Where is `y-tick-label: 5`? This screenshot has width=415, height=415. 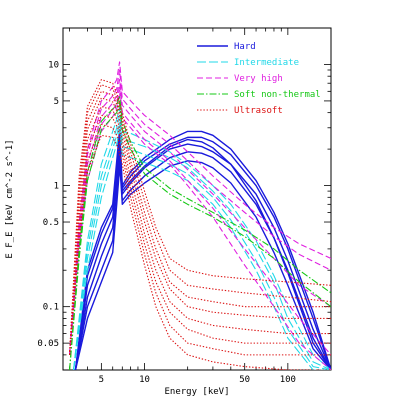
y-tick-label: 5 is located at coordinates (56, 102).